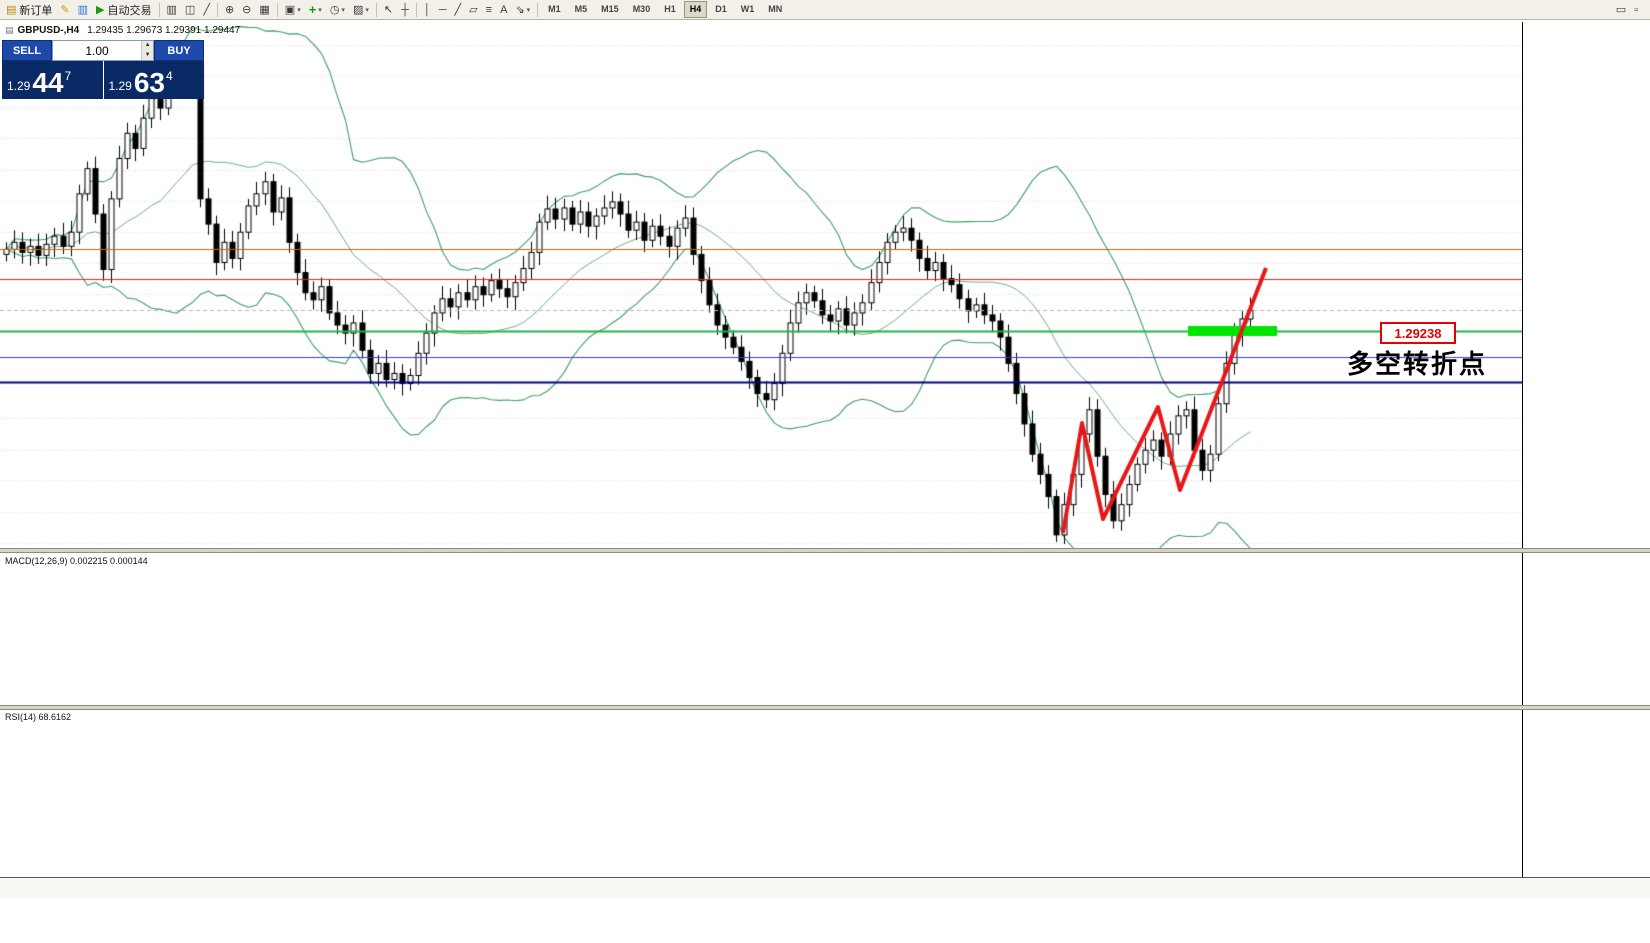 This screenshot has width=1650, height=943. I want to click on candlestick-chart-icon: ◫, so click(190, 10).